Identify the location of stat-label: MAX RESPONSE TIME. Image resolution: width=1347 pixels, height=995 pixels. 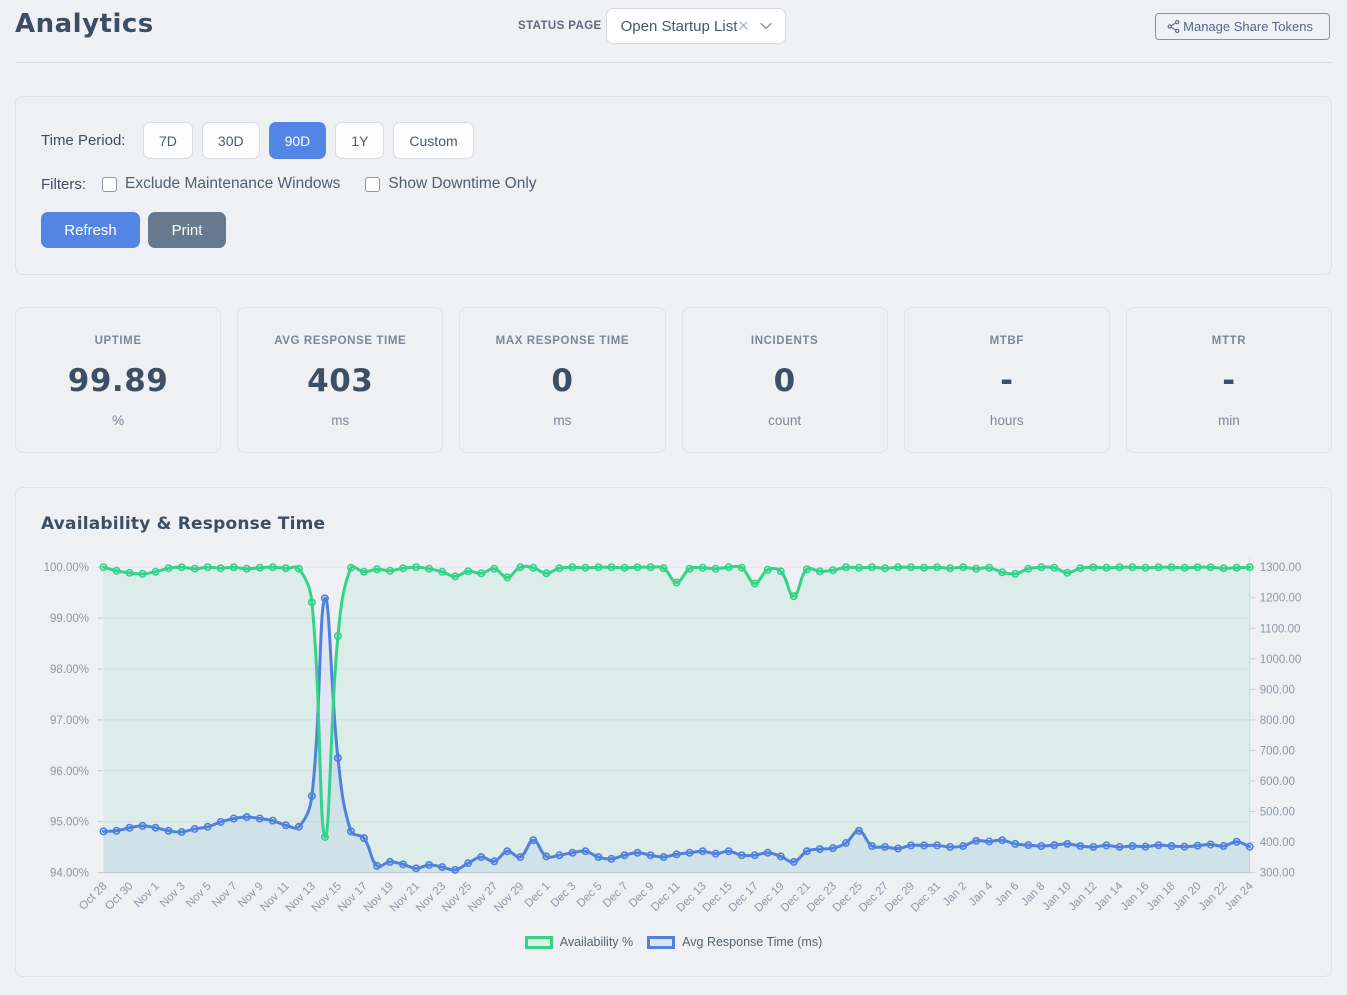
(562, 341).